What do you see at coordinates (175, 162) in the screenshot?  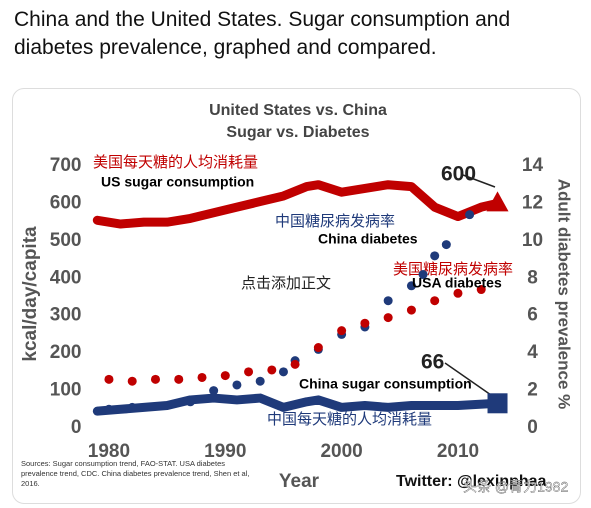 I see `annotation: 美国每天糖的人均消耗量` at bounding box center [175, 162].